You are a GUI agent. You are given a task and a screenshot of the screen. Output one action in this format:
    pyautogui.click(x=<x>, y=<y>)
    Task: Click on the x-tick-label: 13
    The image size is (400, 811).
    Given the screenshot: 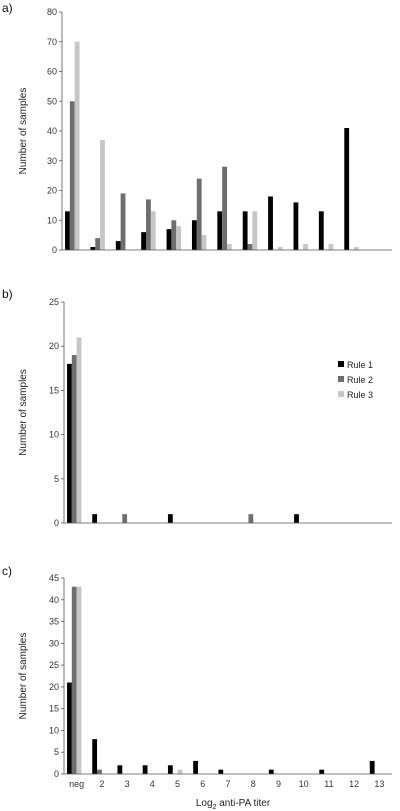 What is the action you would take?
    pyautogui.click(x=379, y=784)
    